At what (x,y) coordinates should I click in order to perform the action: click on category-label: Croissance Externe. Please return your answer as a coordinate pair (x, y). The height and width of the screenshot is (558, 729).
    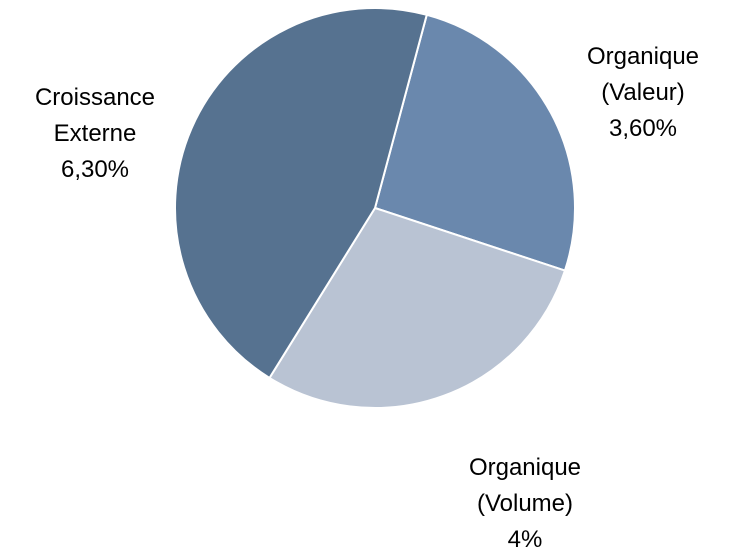
    Looking at the image, I should click on (95, 115).